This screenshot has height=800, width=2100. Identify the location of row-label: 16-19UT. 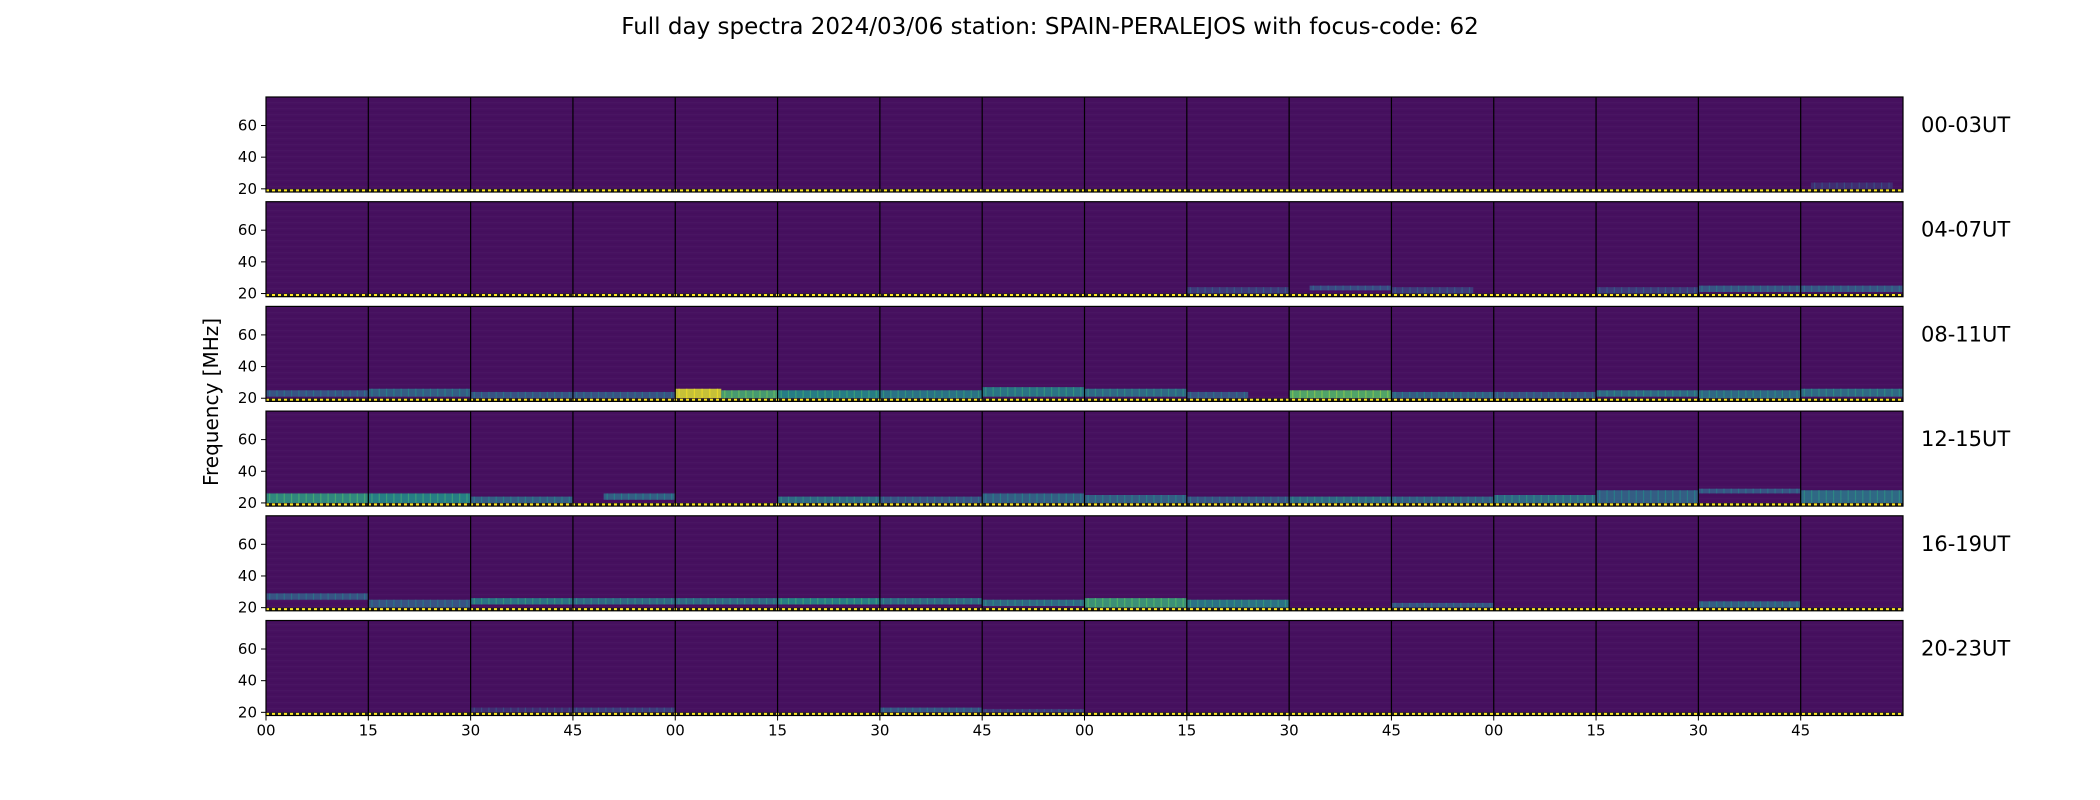
(1965, 544).